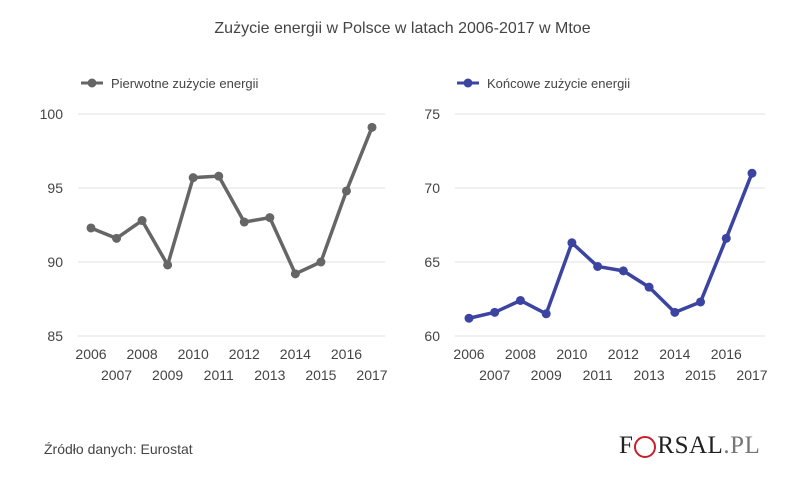 The image size is (805, 485). What do you see at coordinates (185, 83) in the screenshot?
I see `legend-label: Pierwotne zużycie energii` at bounding box center [185, 83].